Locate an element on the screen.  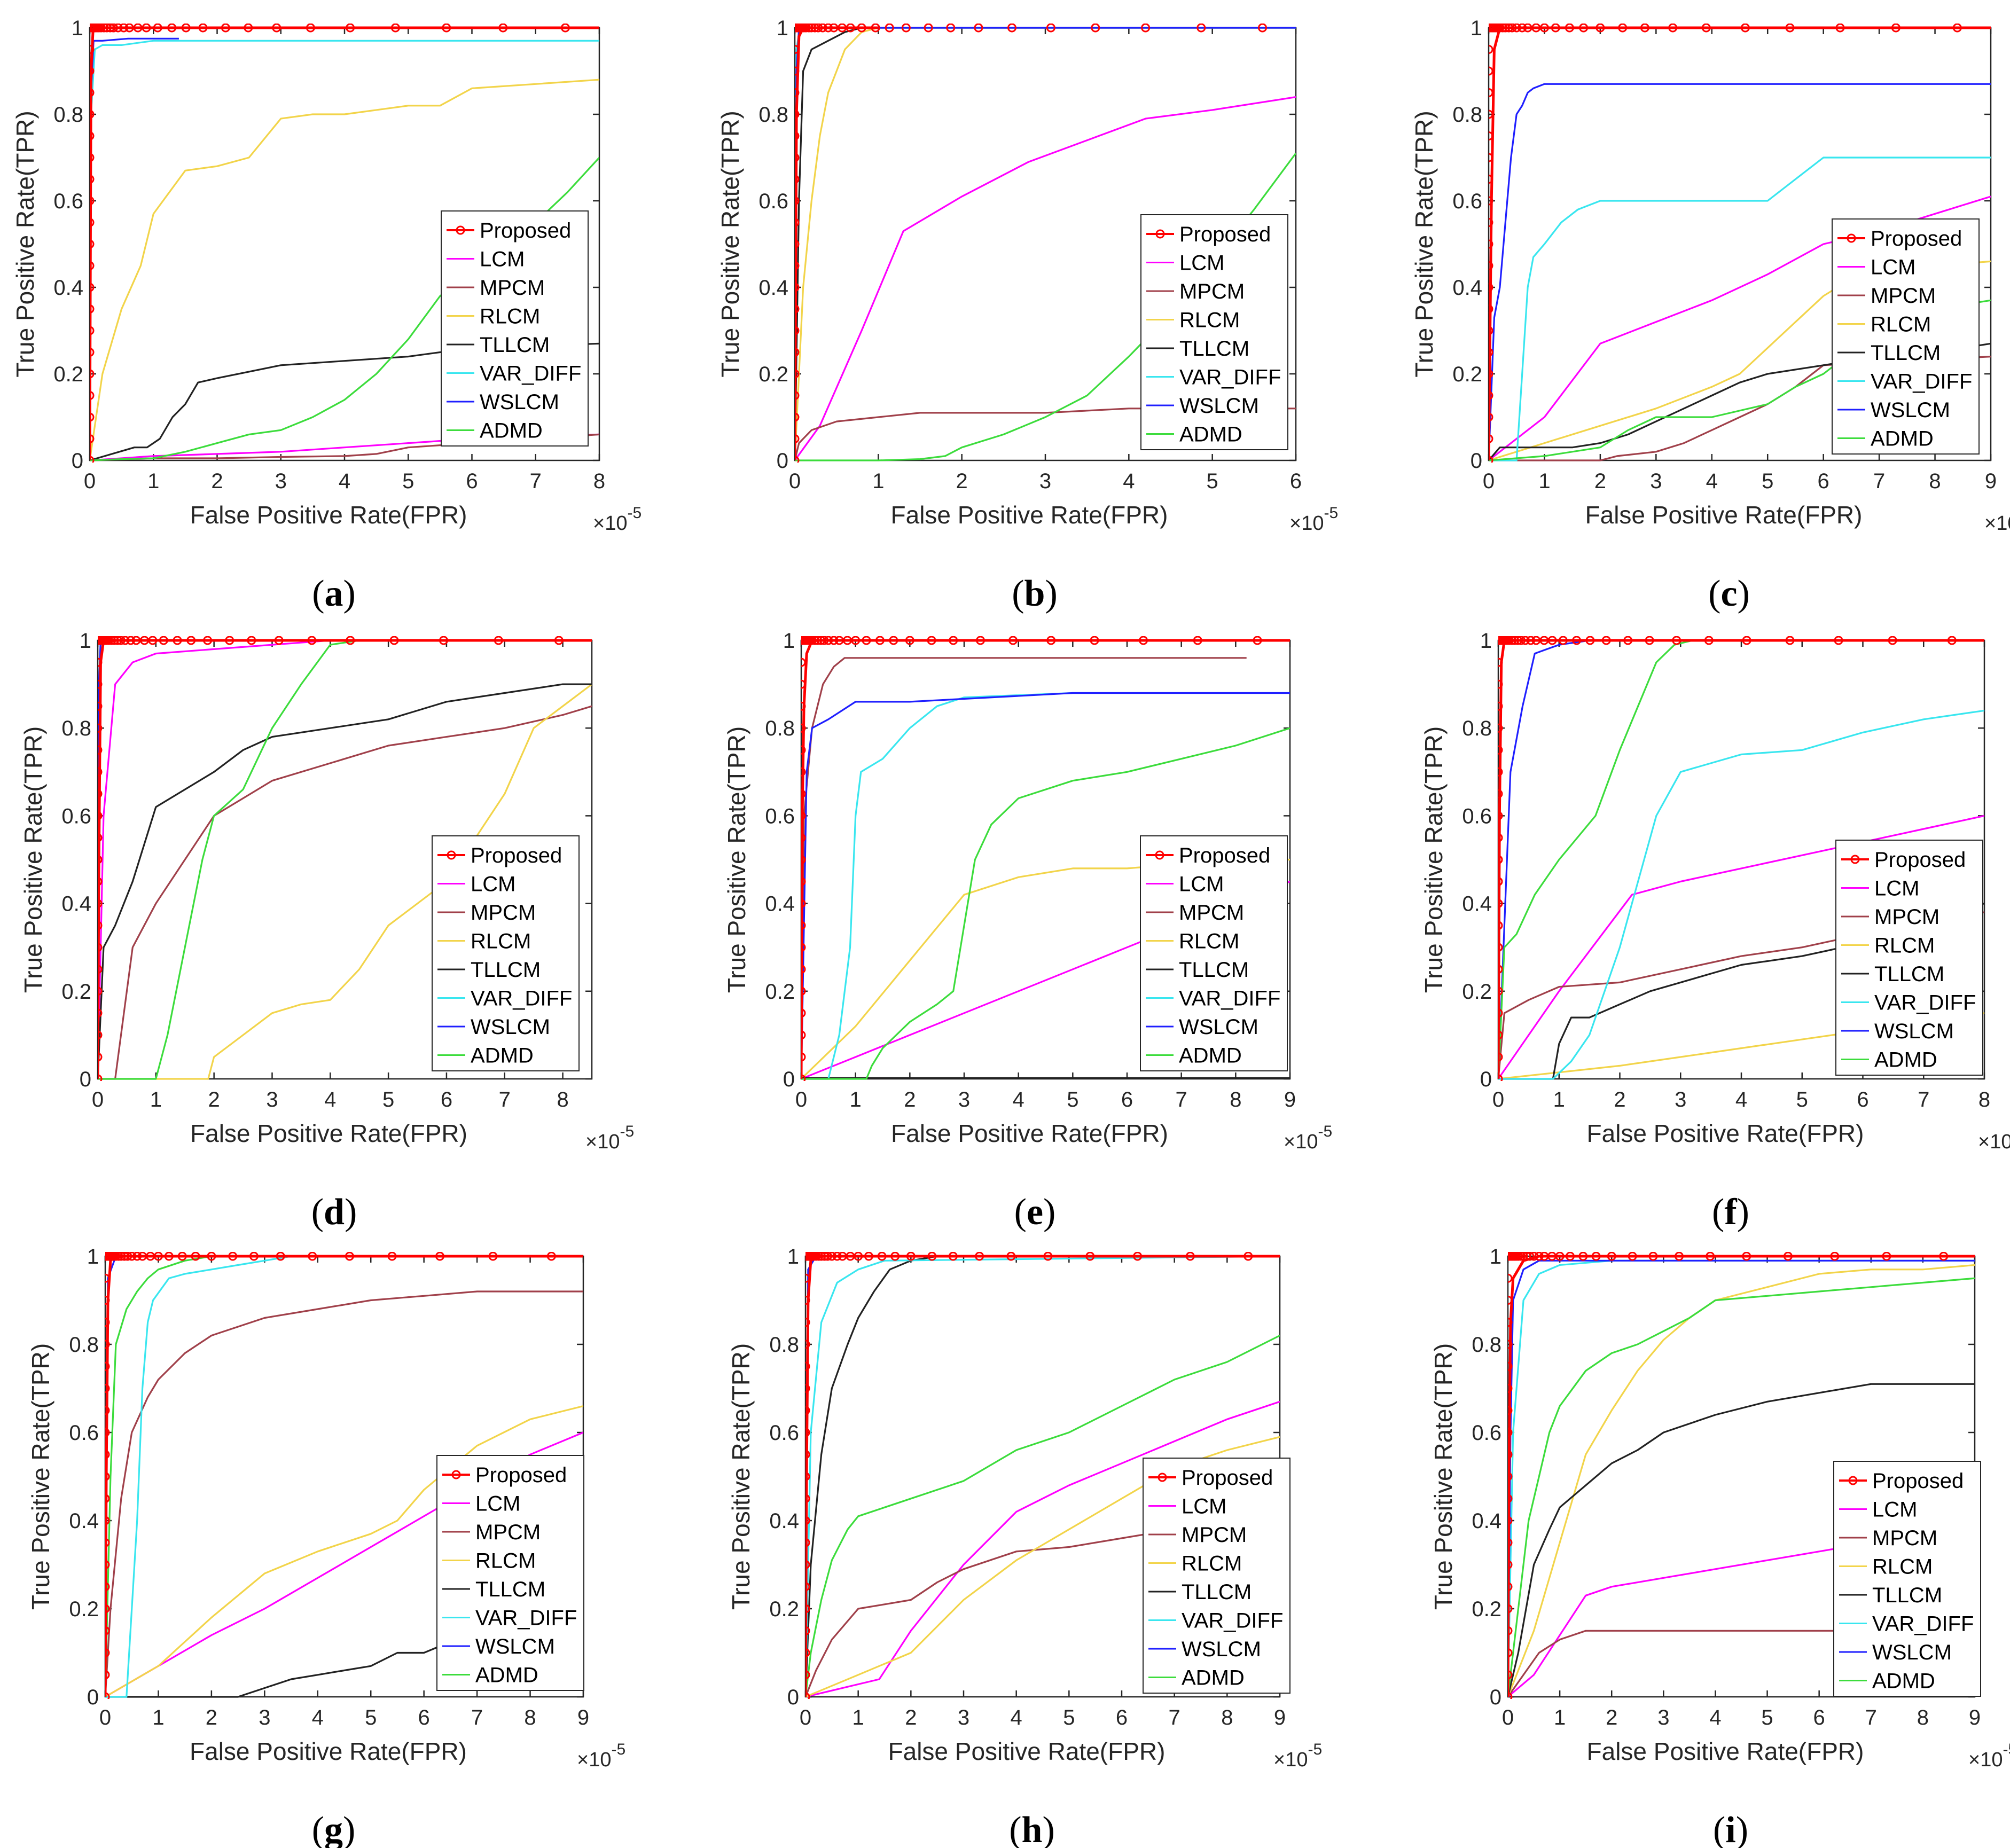
x-tick-label: 2 is located at coordinates (1612, 1717).